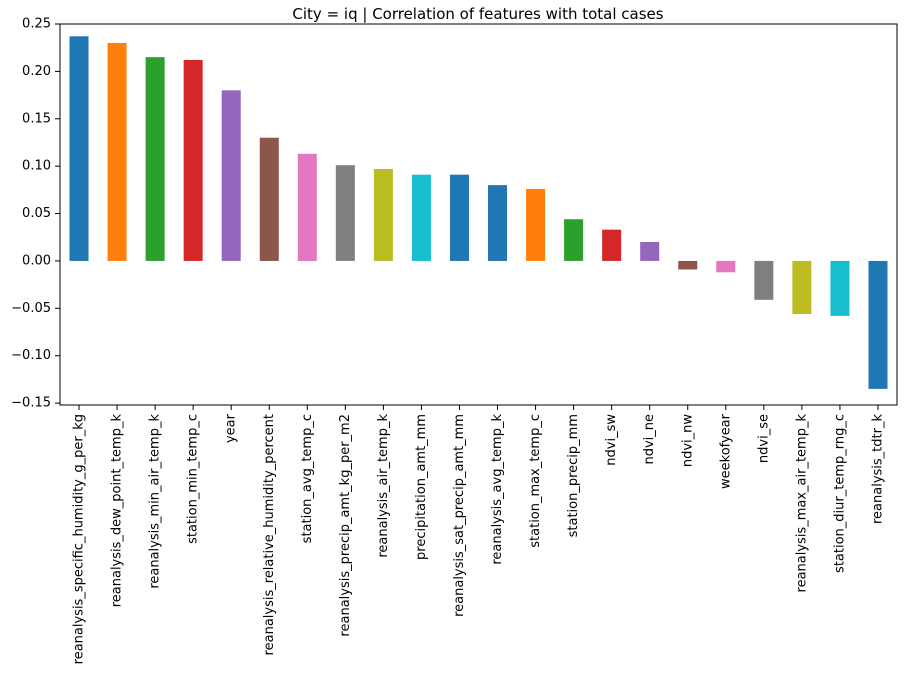 This screenshot has width=907, height=677. What do you see at coordinates (650, 251) in the screenshot?
I see `bar-ndvi-ne` at bounding box center [650, 251].